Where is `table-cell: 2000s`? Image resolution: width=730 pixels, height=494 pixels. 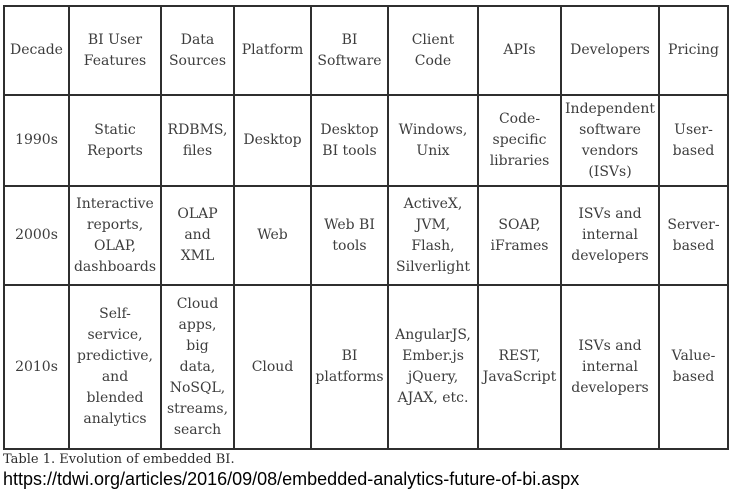 table-cell: 2000s is located at coordinates (36, 235).